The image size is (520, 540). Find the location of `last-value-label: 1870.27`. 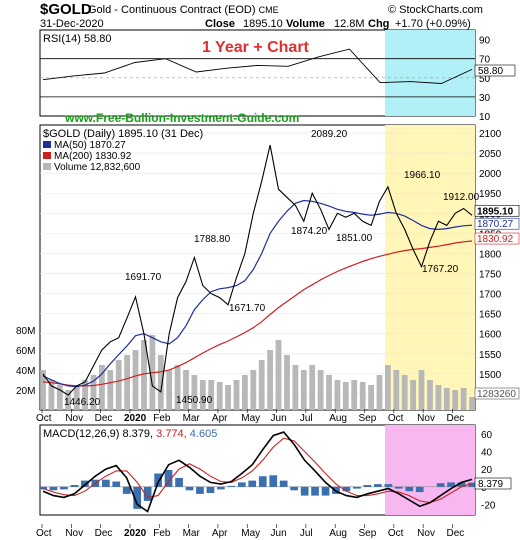

last-value-label: 1870.27 is located at coordinates (495, 224).